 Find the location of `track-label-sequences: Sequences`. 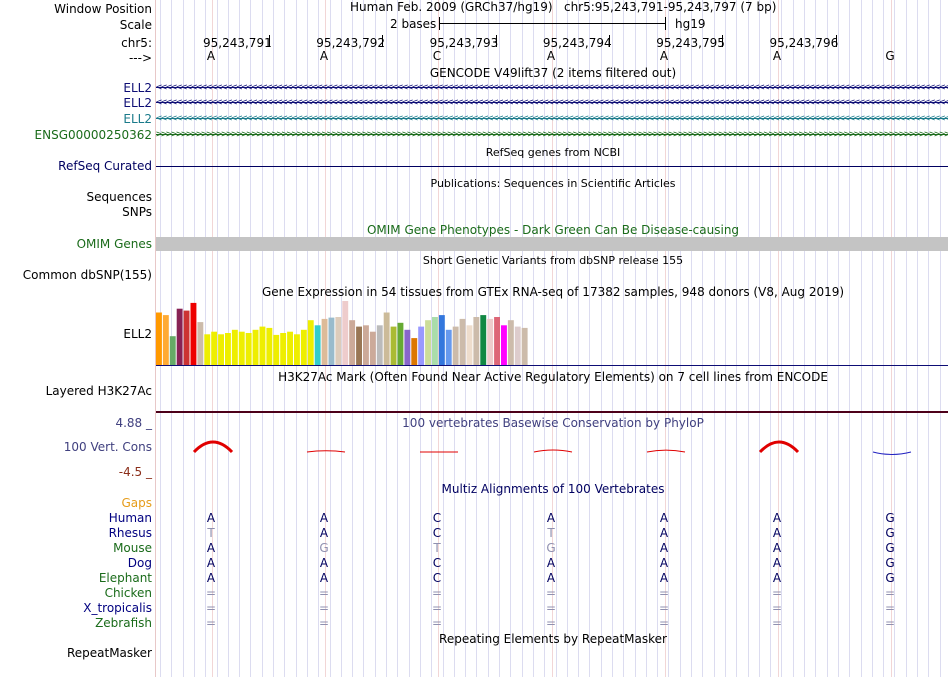

track-label-sequences: Sequences is located at coordinates (119, 197).